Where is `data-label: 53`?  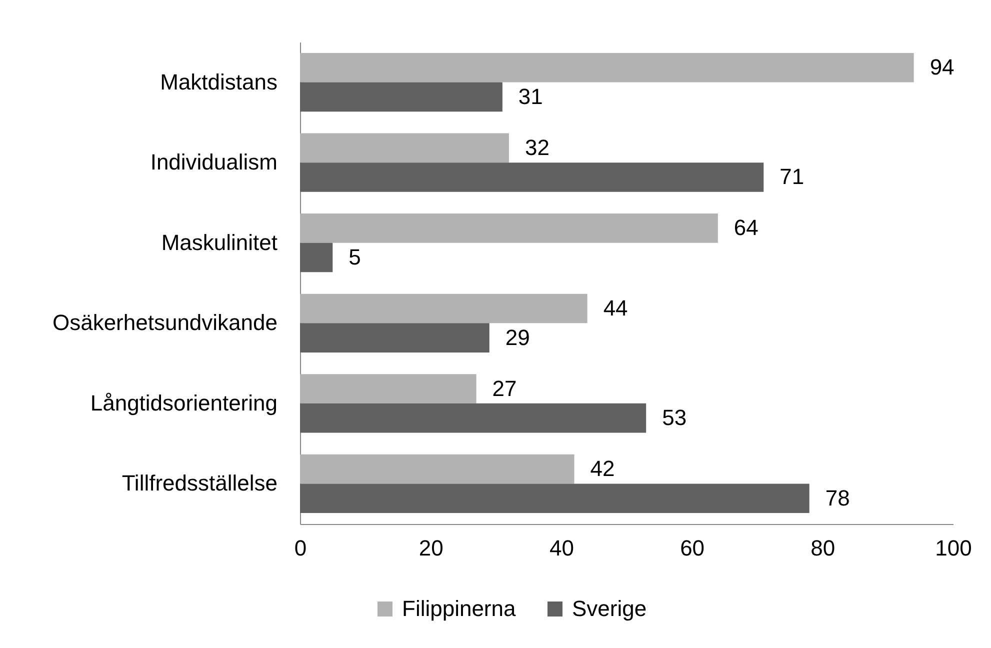 data-label: 53 is located at coordinates (674, 417).